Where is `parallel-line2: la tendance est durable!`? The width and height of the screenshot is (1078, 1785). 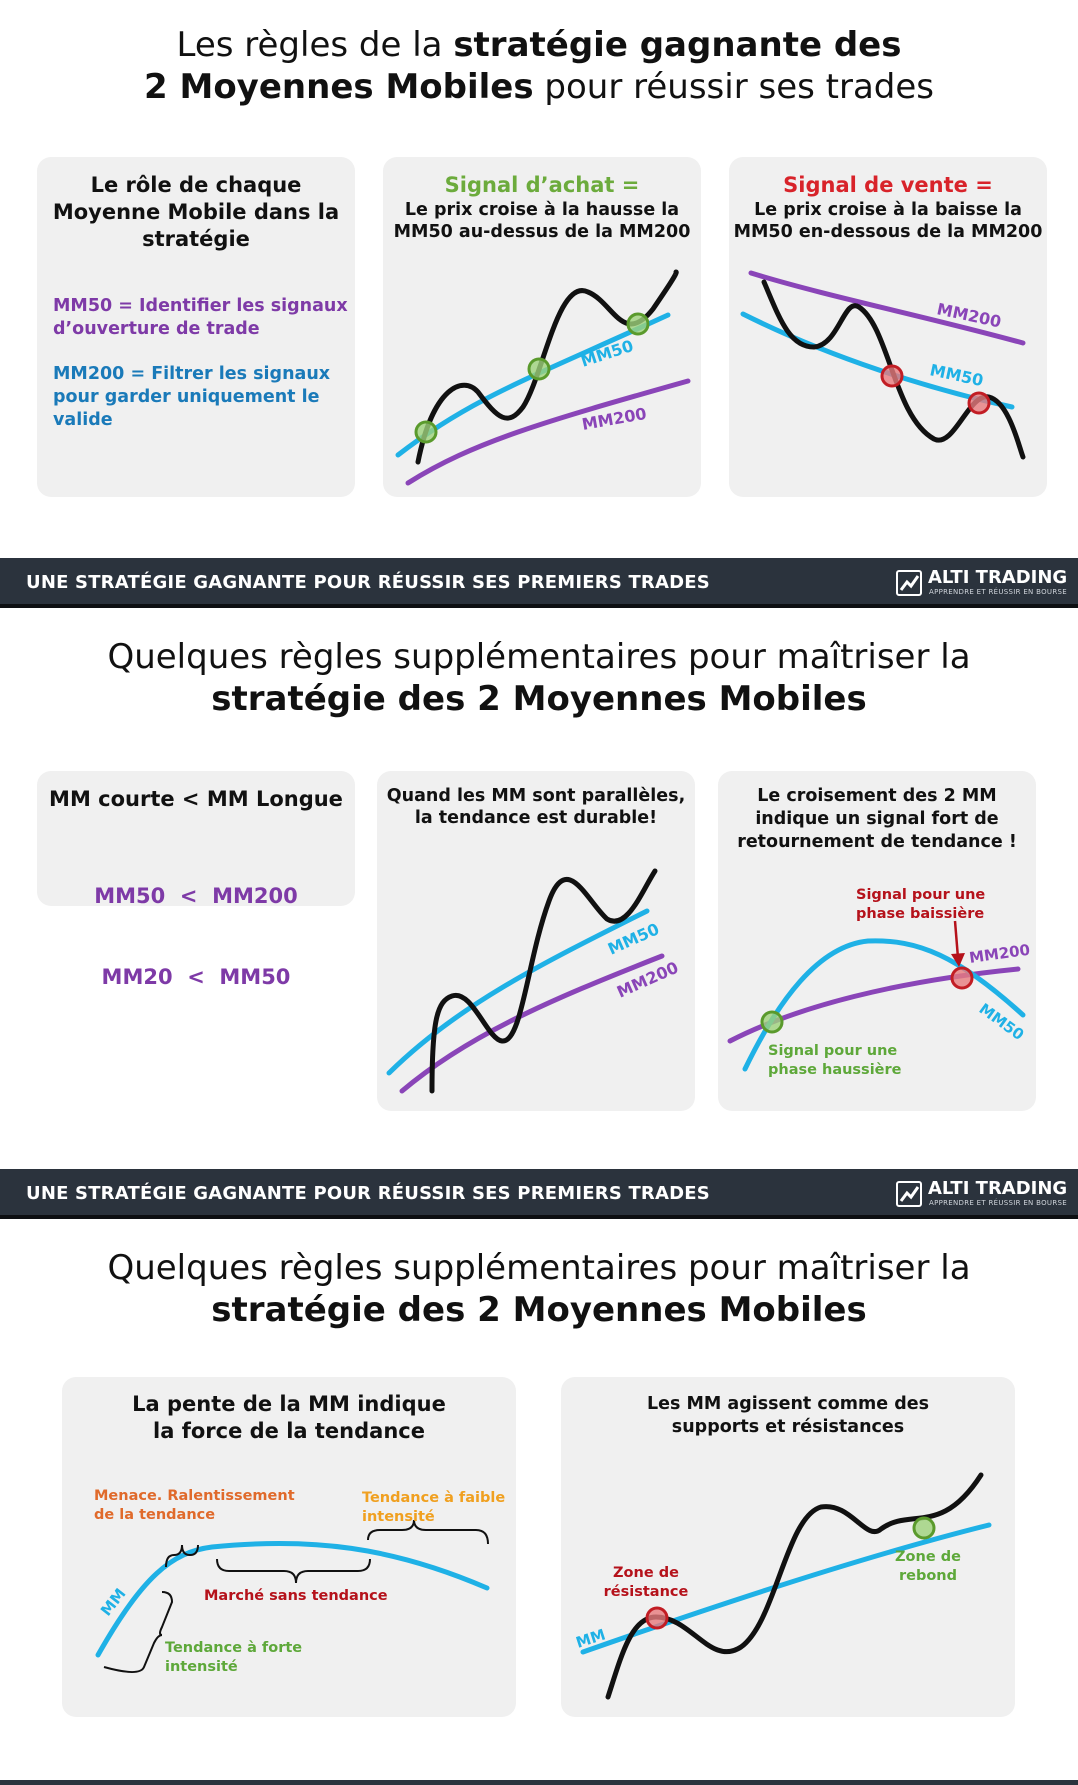 parallel-line2: la tendance est durable! is located at coordinates (536, 818).